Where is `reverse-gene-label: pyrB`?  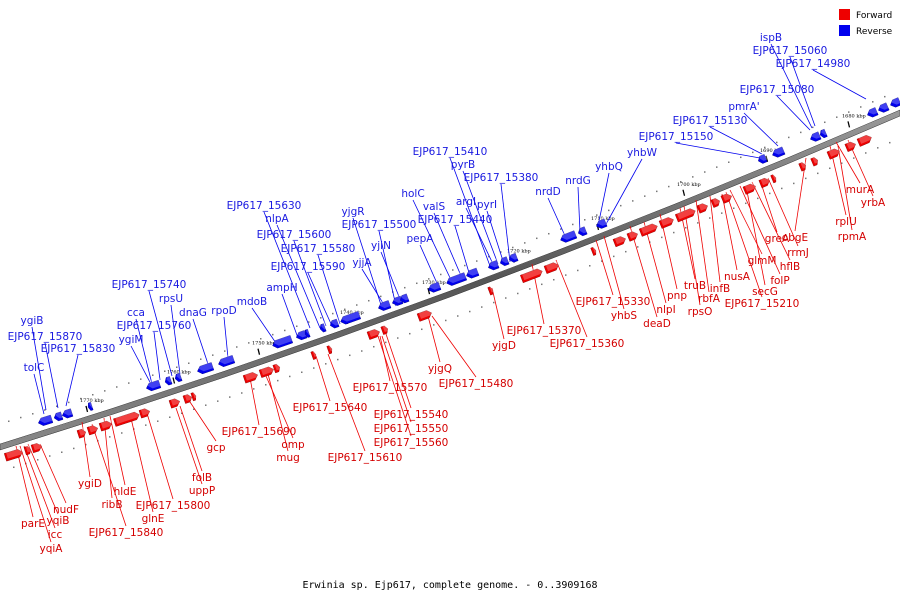 reverse-gene-label: pyrB is located at coordinates (463, 165).